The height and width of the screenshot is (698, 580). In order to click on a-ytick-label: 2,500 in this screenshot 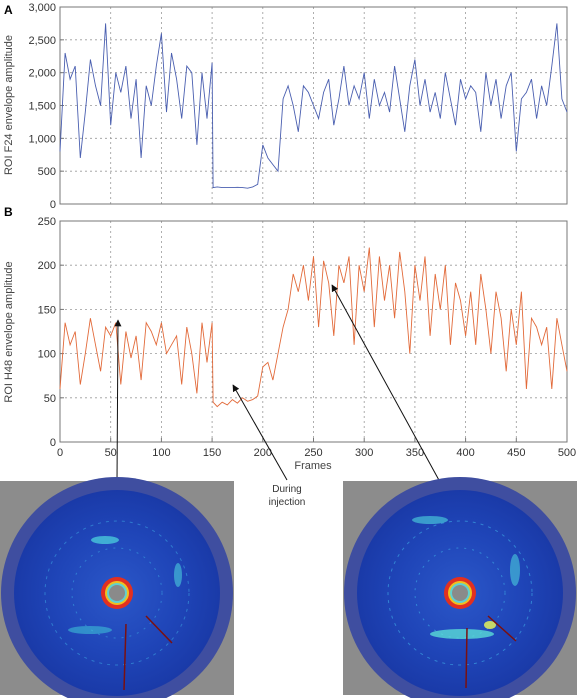, I will do `click(42, 41)`.